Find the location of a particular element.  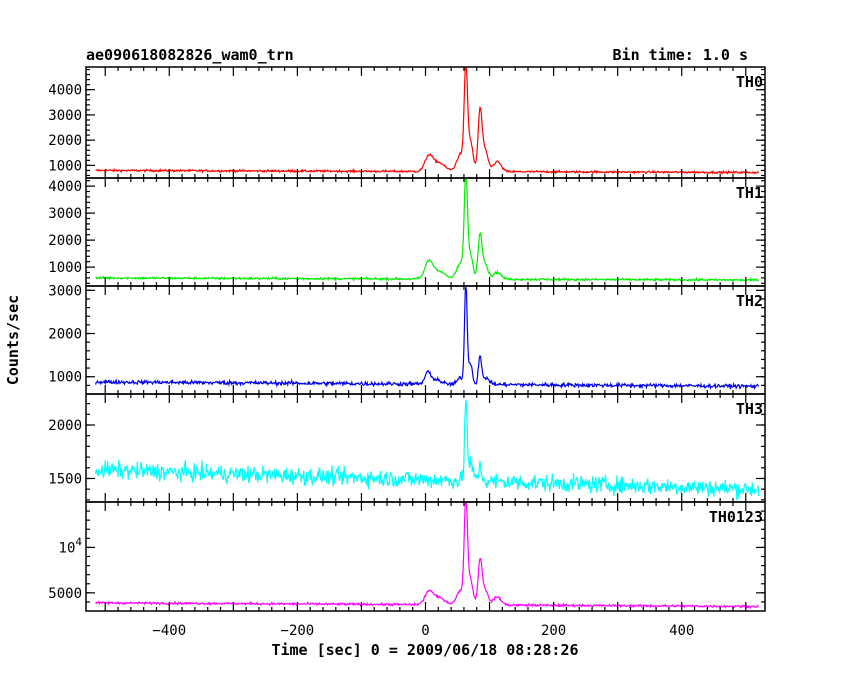

series-line-th1 is located at coordinates (427, 230).